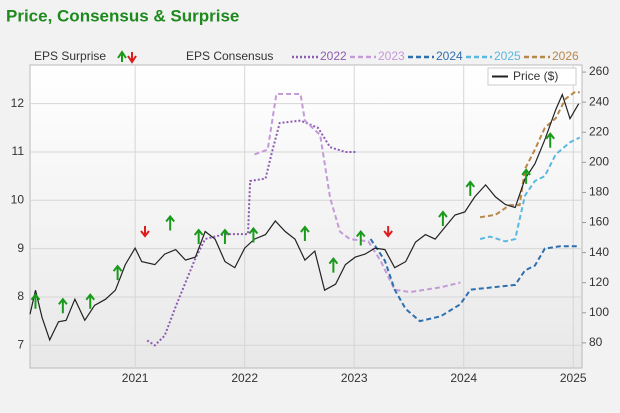  Describe the element at coordinates (333, 56) in the screenshot. I see `legend-label: 2022` at that location.